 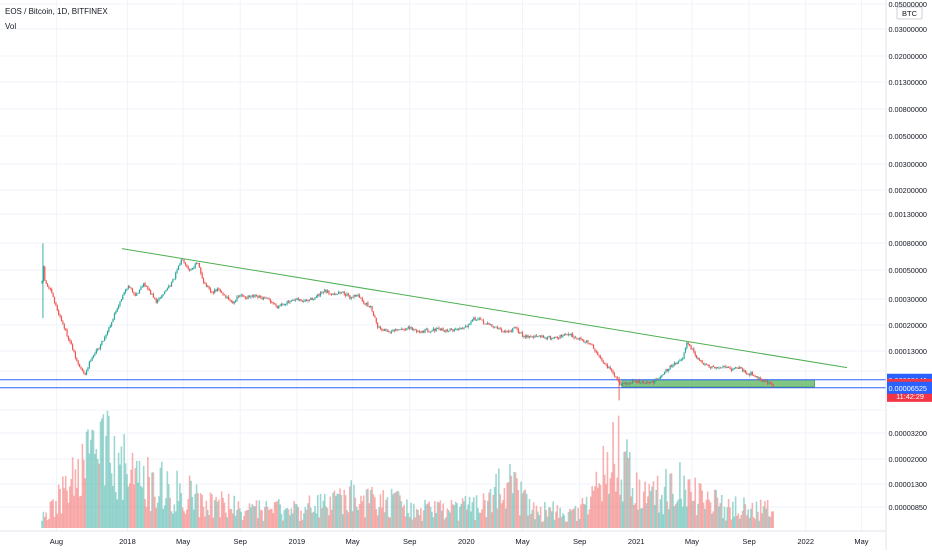 I want to click on support-zone, so click(x=718, y=383).